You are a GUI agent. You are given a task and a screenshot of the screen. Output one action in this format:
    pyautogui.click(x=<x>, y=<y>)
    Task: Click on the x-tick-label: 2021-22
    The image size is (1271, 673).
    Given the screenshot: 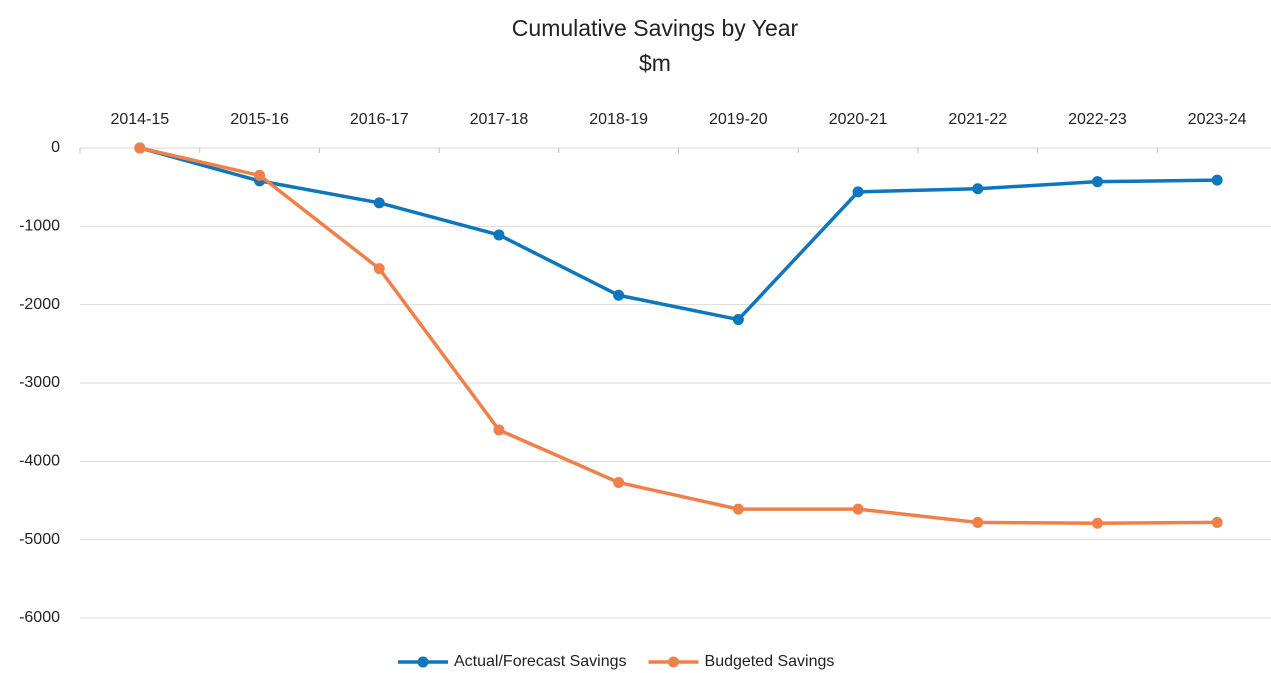 What is the action you would take?
    pyautogui.click(x=977, y=119)
    